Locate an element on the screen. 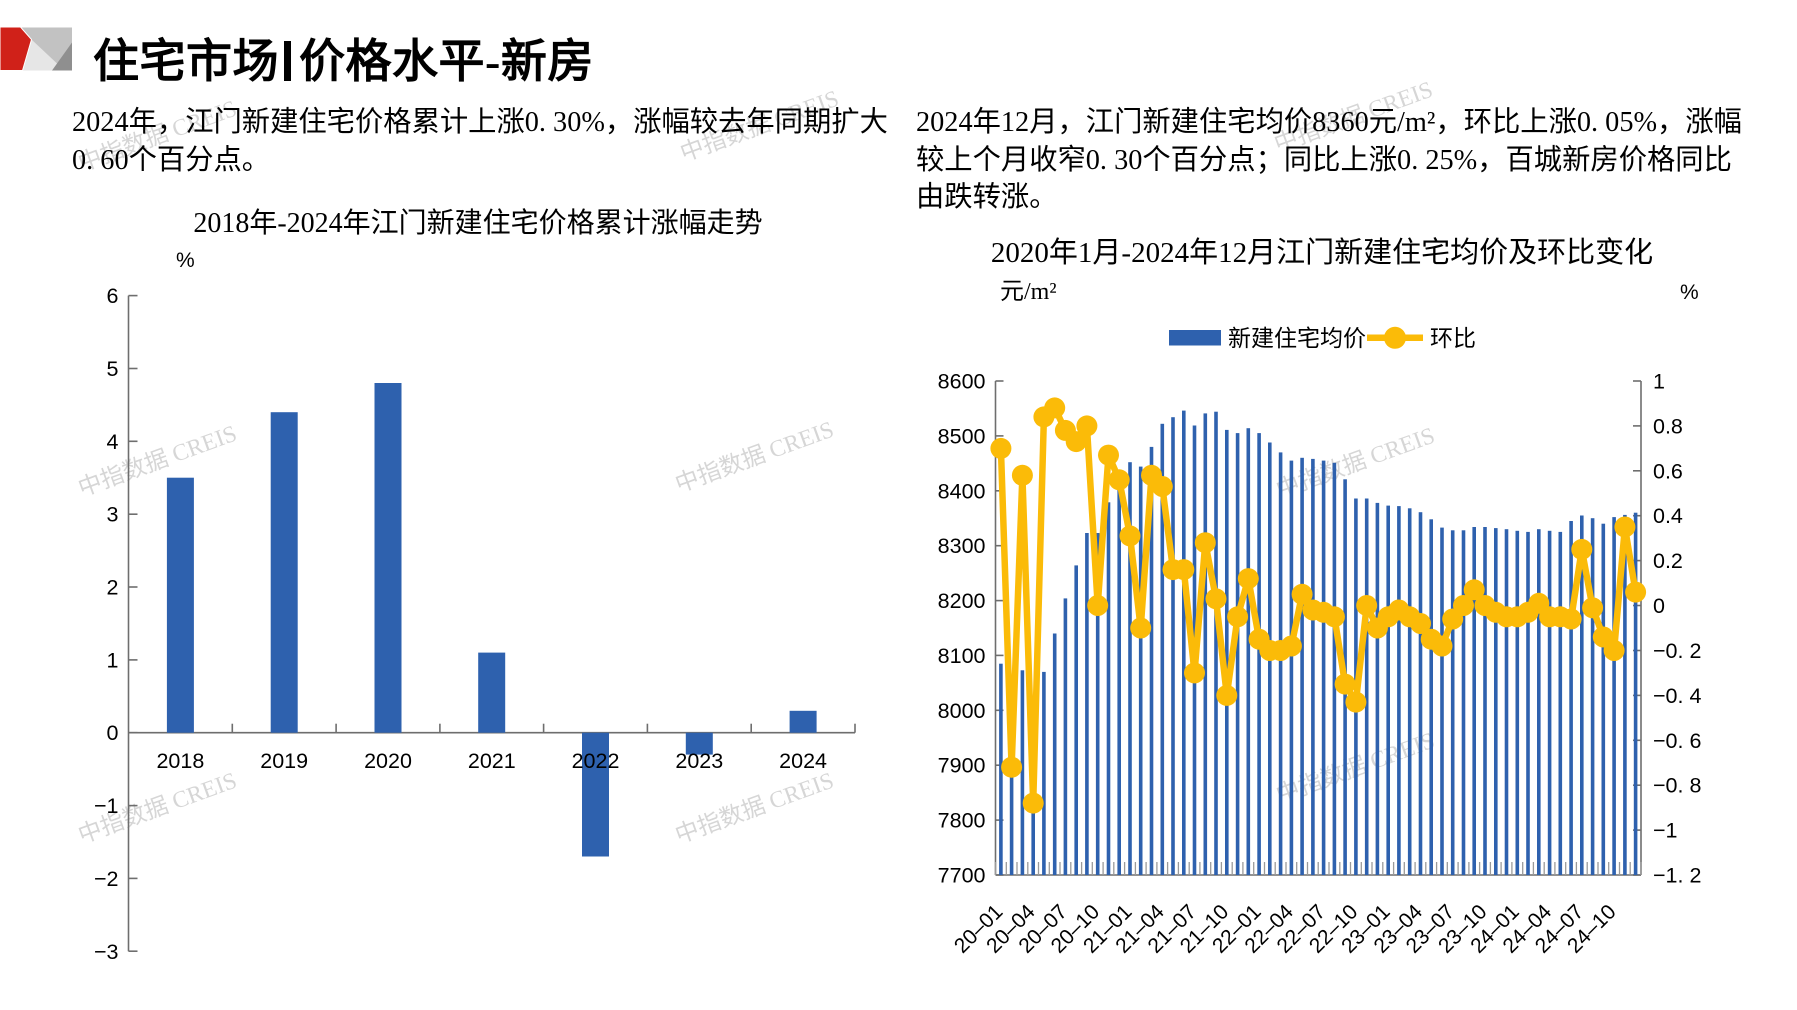 This screenshot has height=1010, width=1797. svg-text: −2 is located at coordinates (106, 879).